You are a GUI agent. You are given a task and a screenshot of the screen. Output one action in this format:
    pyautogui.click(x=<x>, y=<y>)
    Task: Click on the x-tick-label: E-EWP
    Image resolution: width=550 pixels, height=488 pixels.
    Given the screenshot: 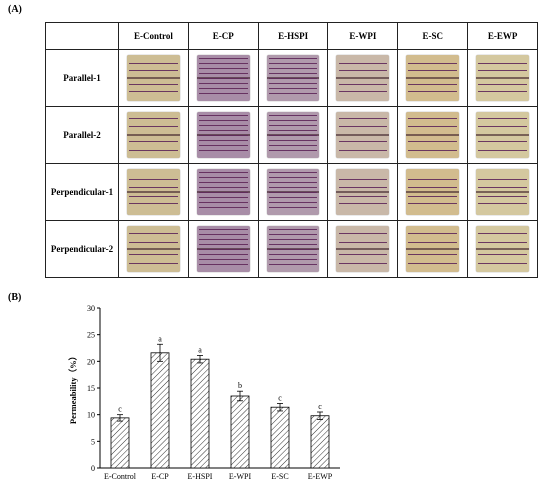 What is the action you would take?
    pyautogui.click(x=320, y=476)
    